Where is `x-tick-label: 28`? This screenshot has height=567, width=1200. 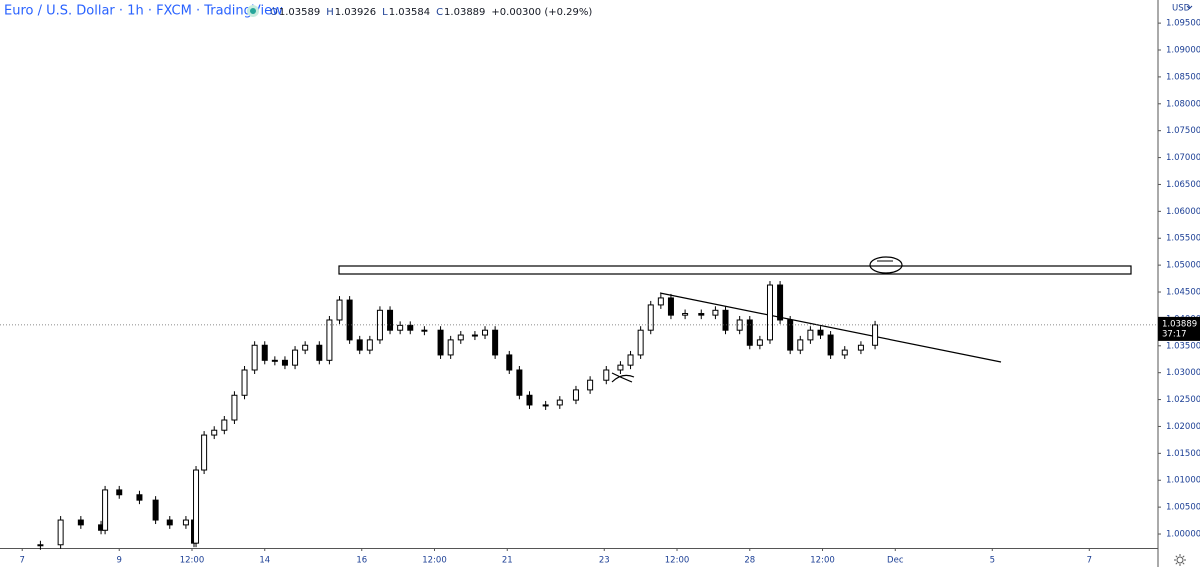 x-tick-label: 28 is located at coordinates (749, 561).